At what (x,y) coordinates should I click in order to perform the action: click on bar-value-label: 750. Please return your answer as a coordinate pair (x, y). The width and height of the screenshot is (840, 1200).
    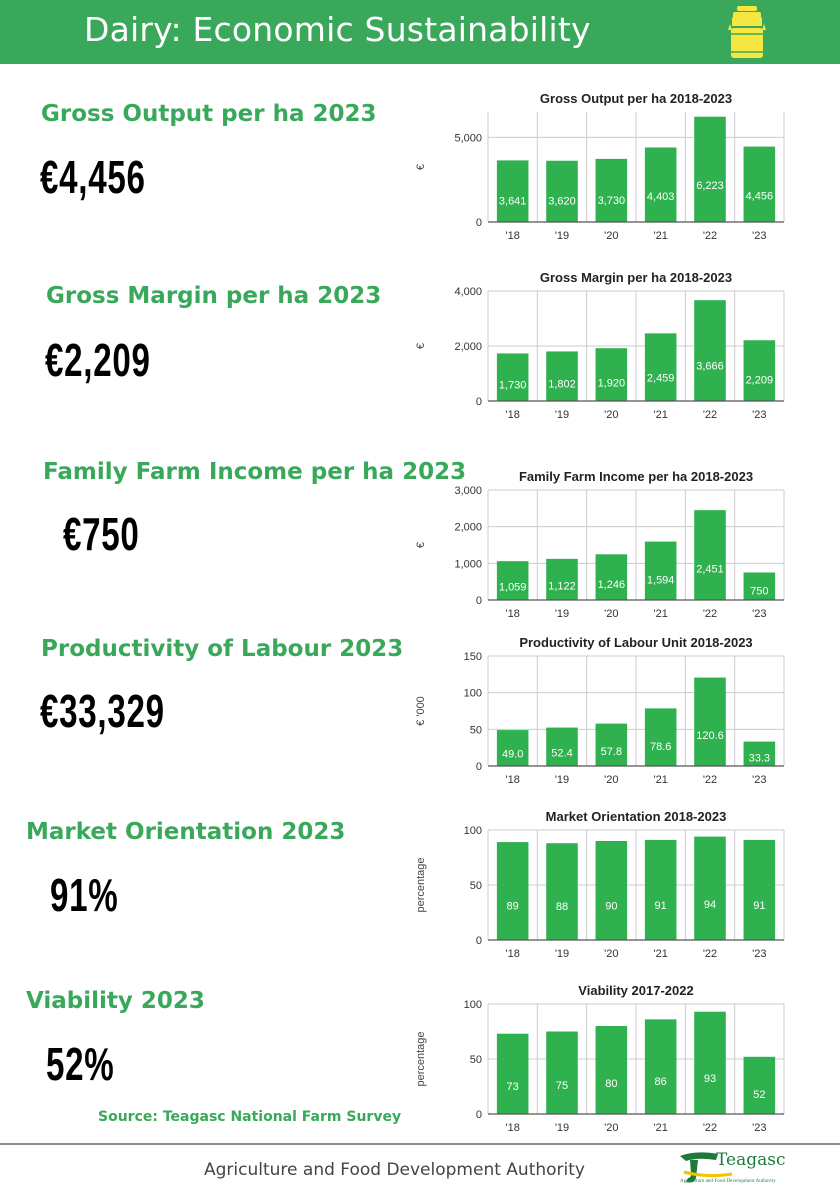
    Looking at the image, I should click on (759, 591).